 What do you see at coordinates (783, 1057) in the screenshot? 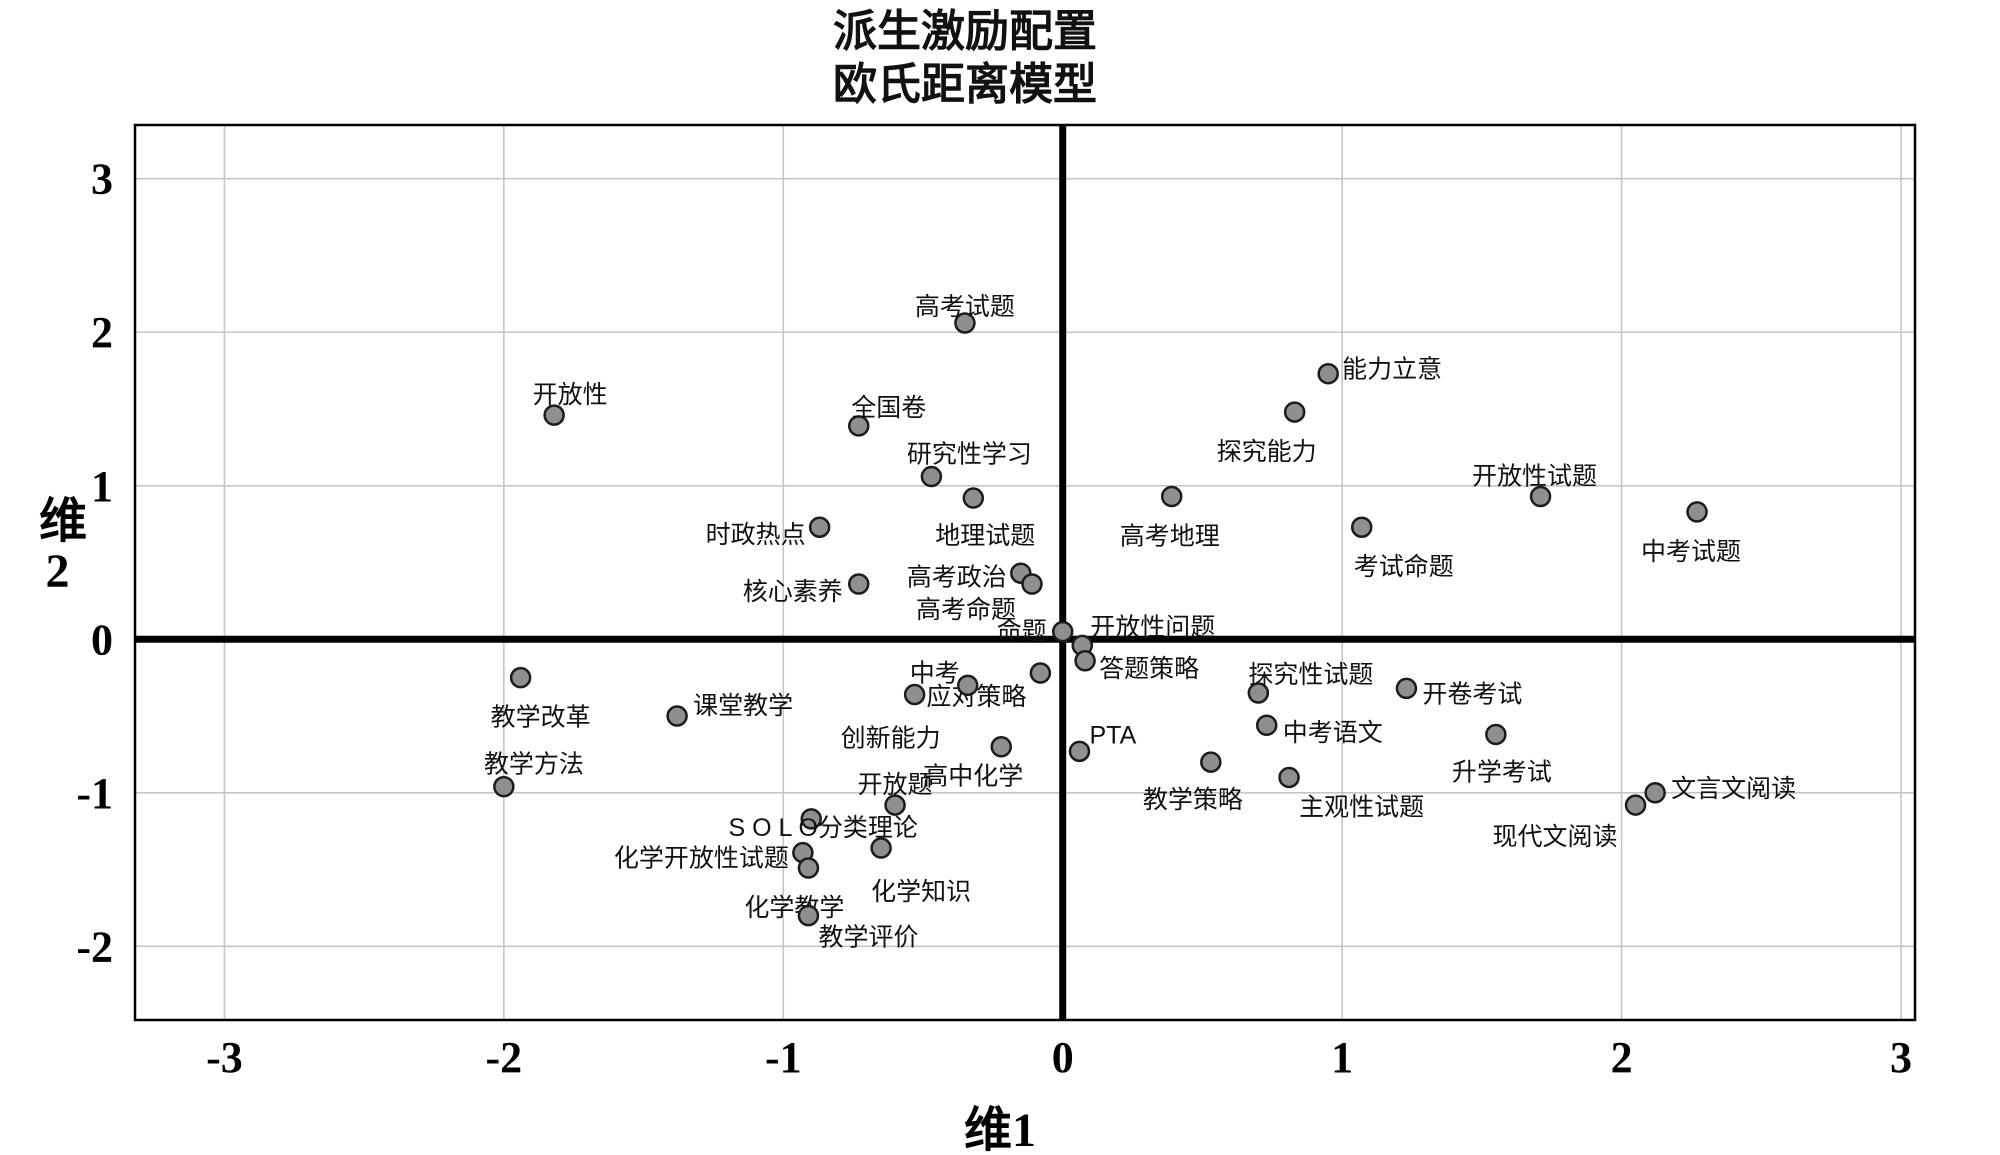
I see `x-tick-label: -1` at bounding box center [783, 1057].